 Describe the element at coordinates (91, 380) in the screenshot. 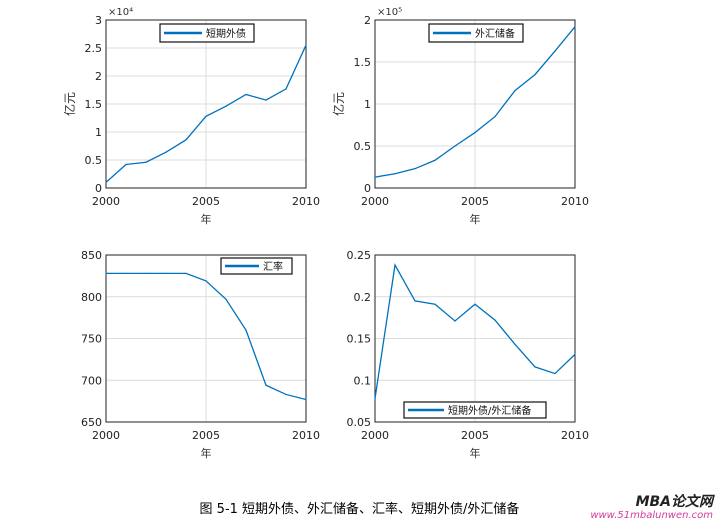

I see `y-tick-label: 700` at that location.